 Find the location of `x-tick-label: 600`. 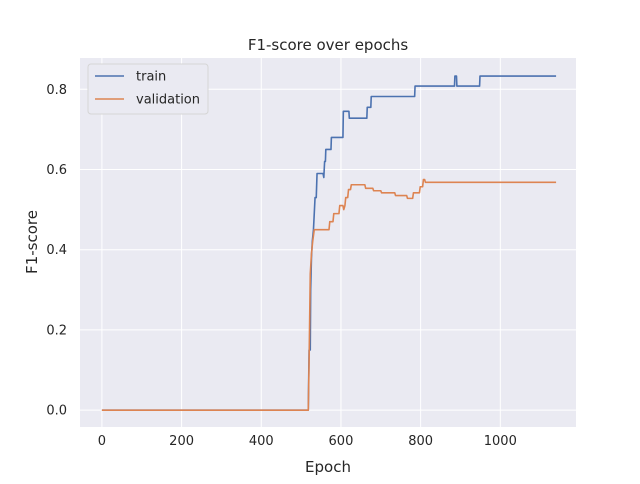

x-tick-label: 600 is located at coordinates (341, 441).